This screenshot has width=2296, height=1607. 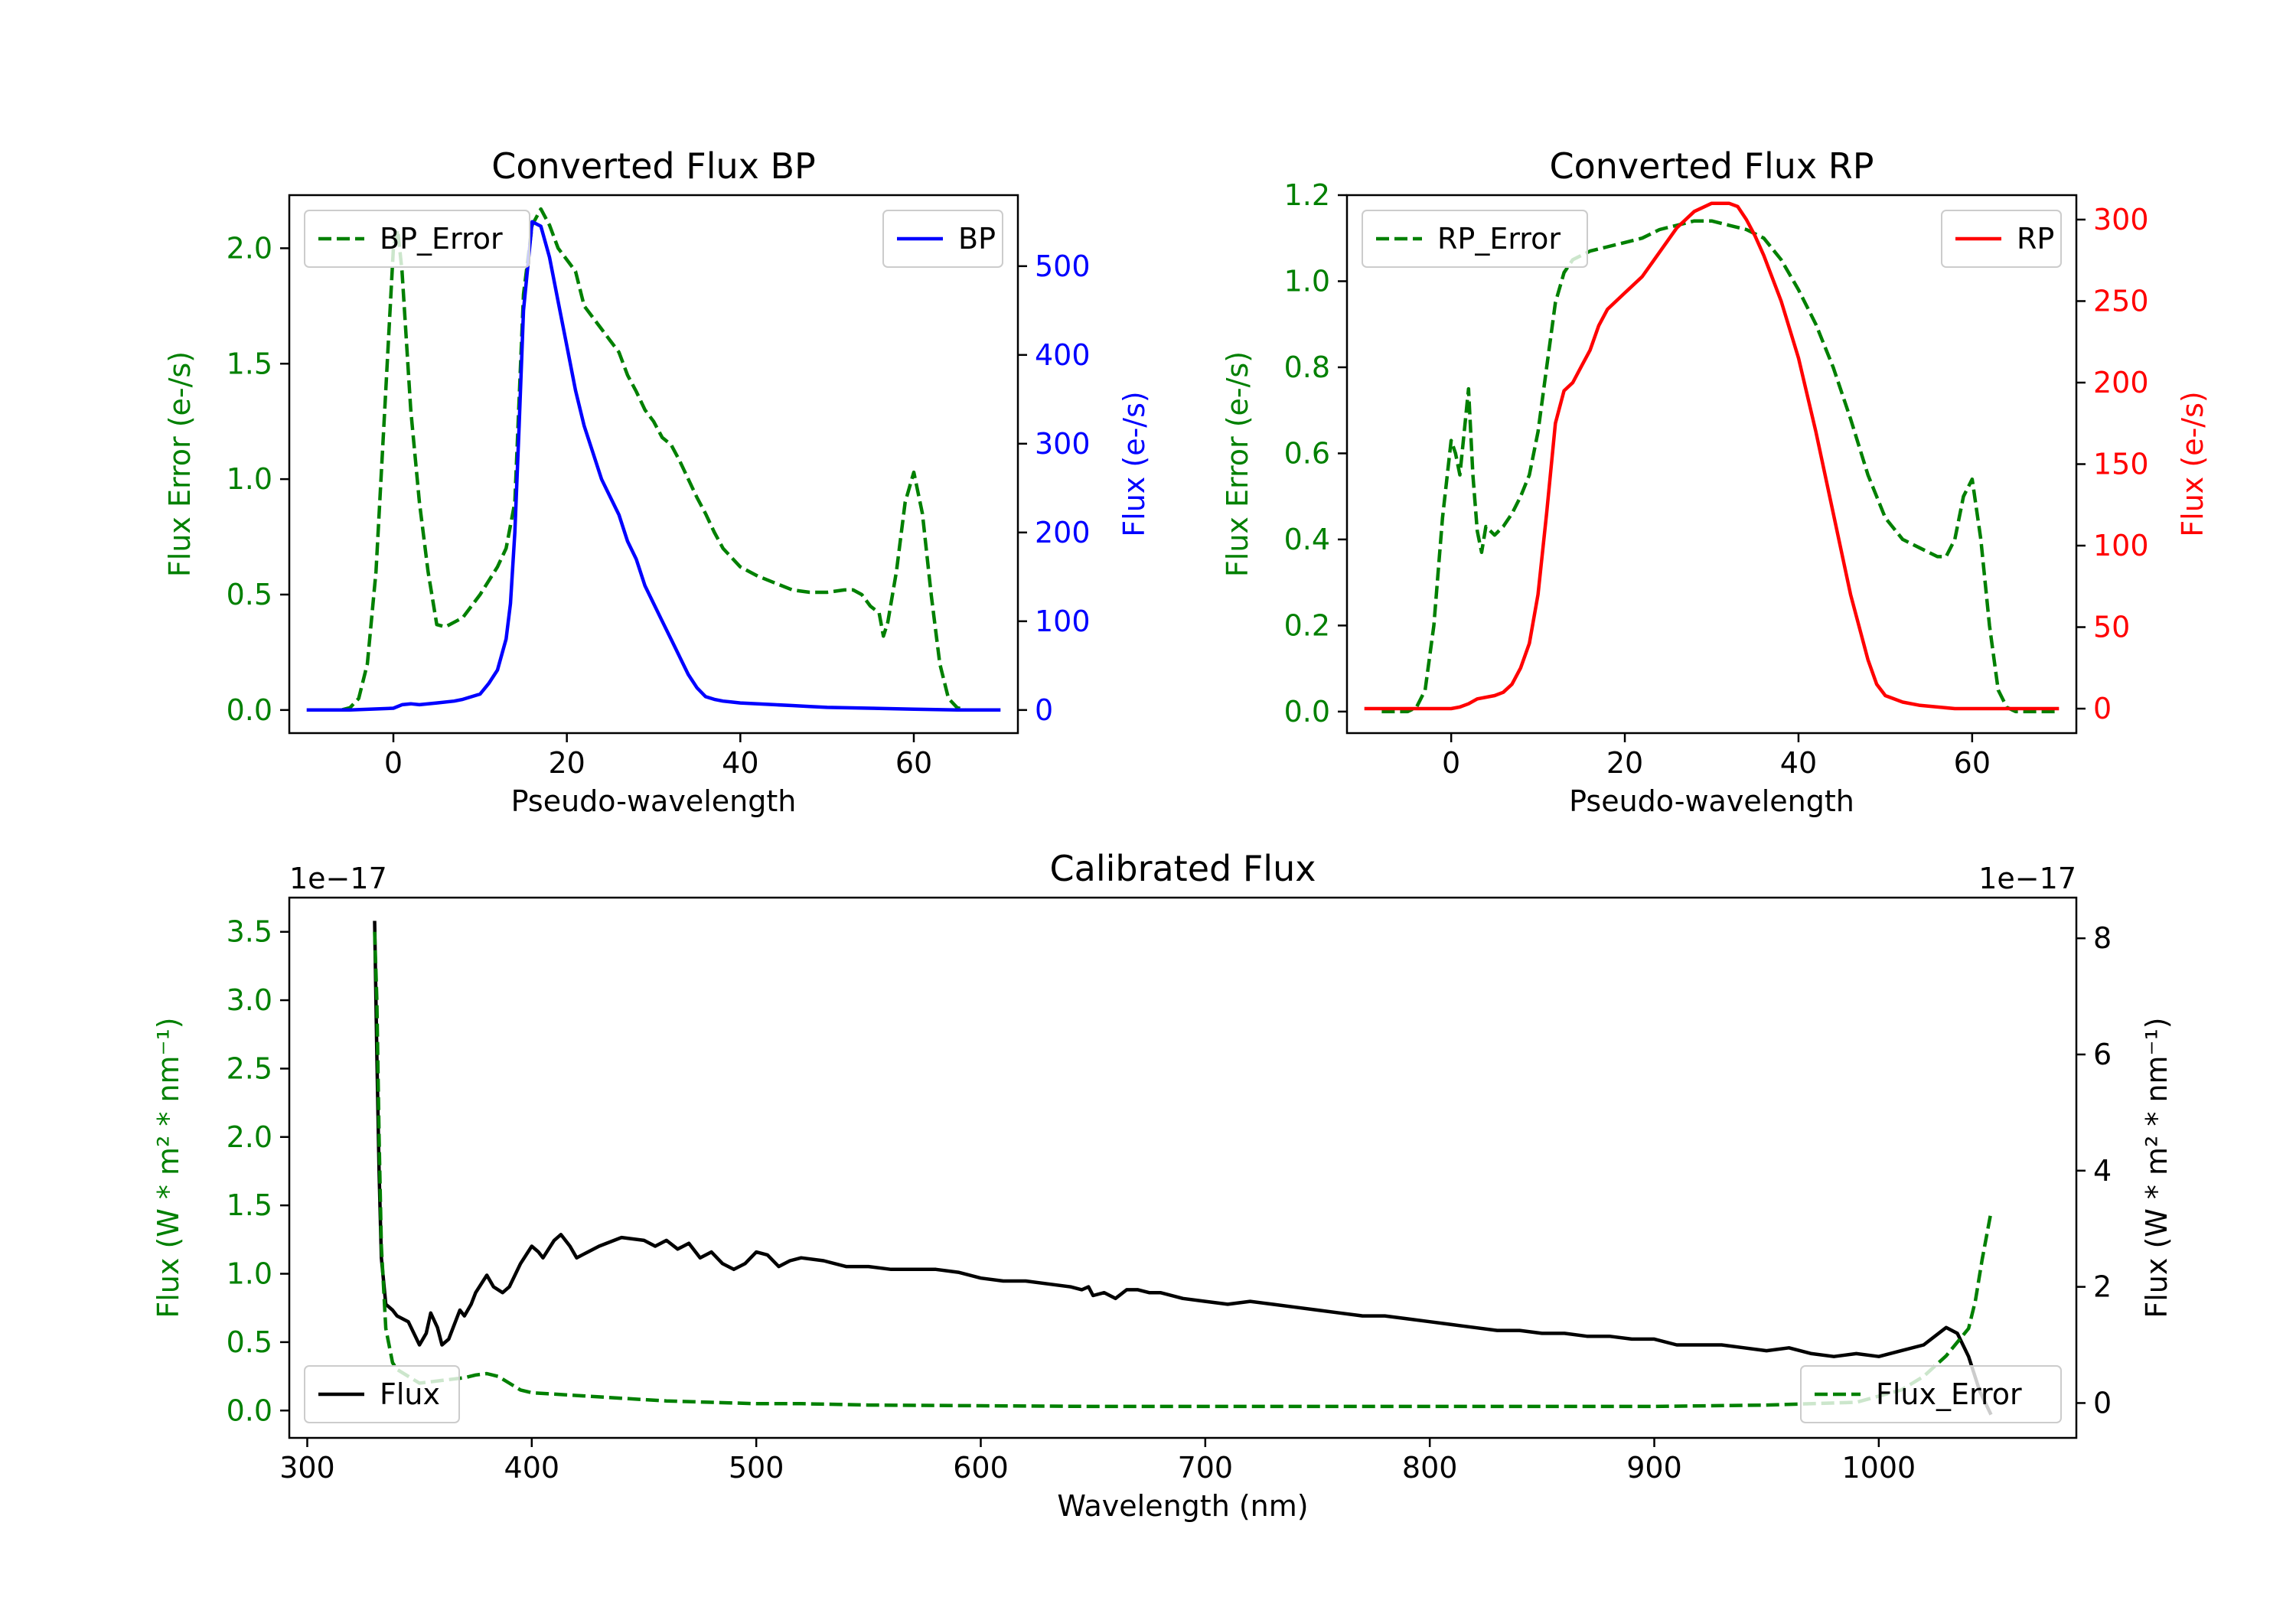 I want to click on series-line-rp, so click(x=1712, y=456).